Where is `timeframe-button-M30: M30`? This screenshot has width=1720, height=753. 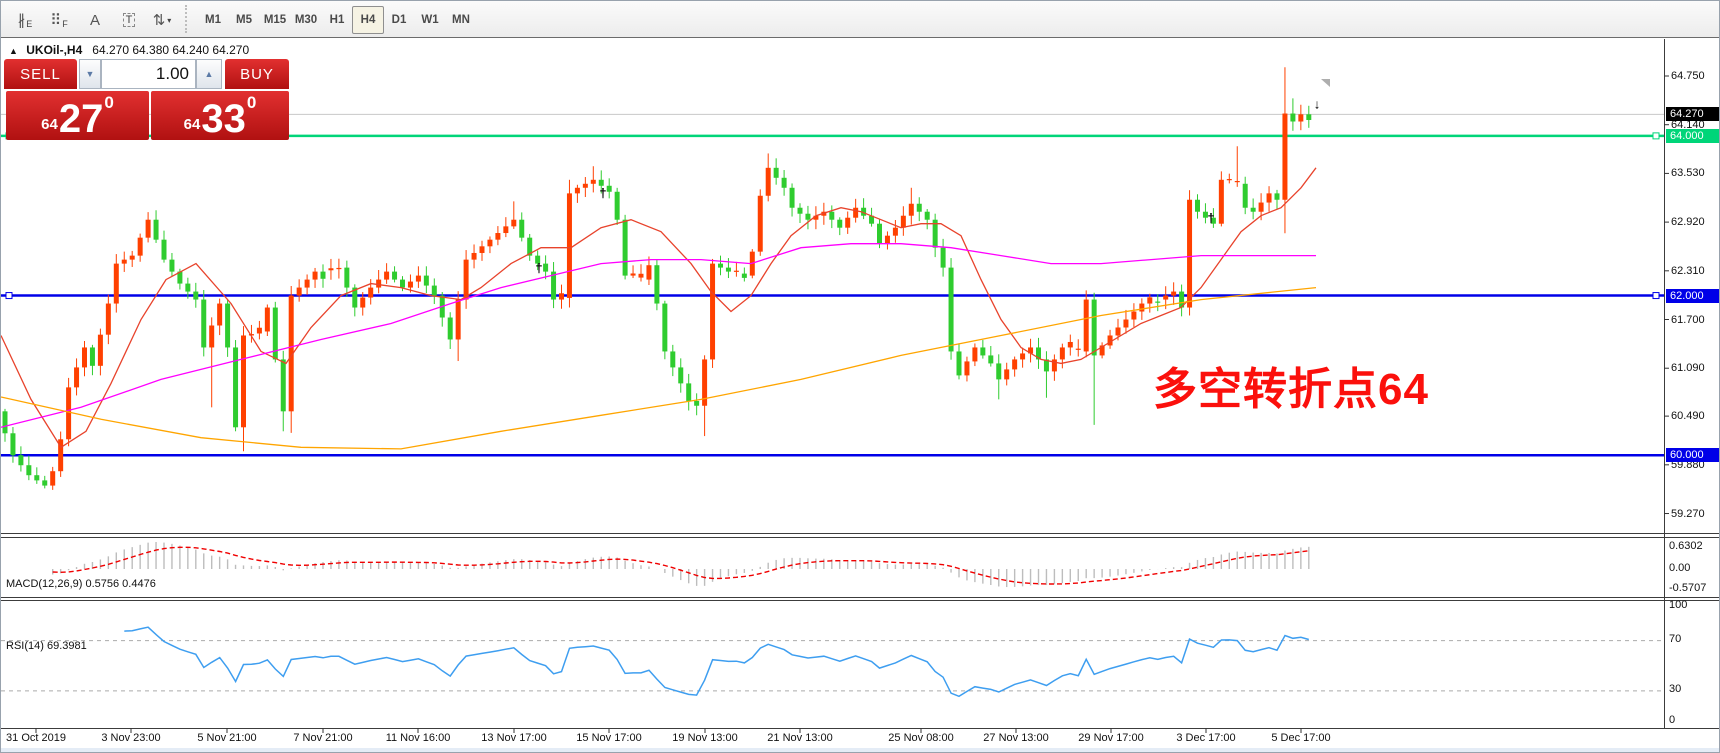
timeframe-button-M30: M30 is located at coordinates (306, 20).